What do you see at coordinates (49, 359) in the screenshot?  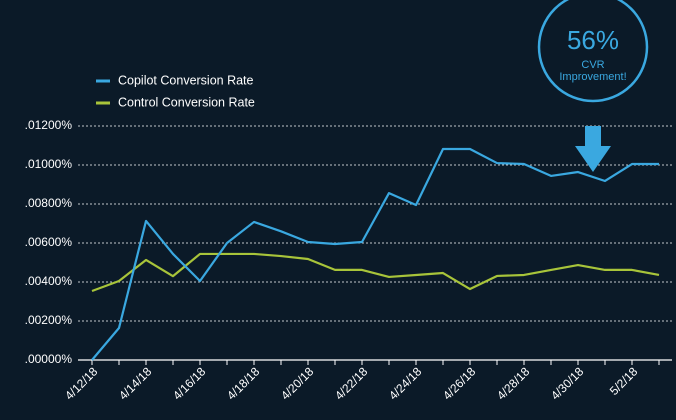 I see `y-tick-label: .00000%` at bounding box center [49, 359].